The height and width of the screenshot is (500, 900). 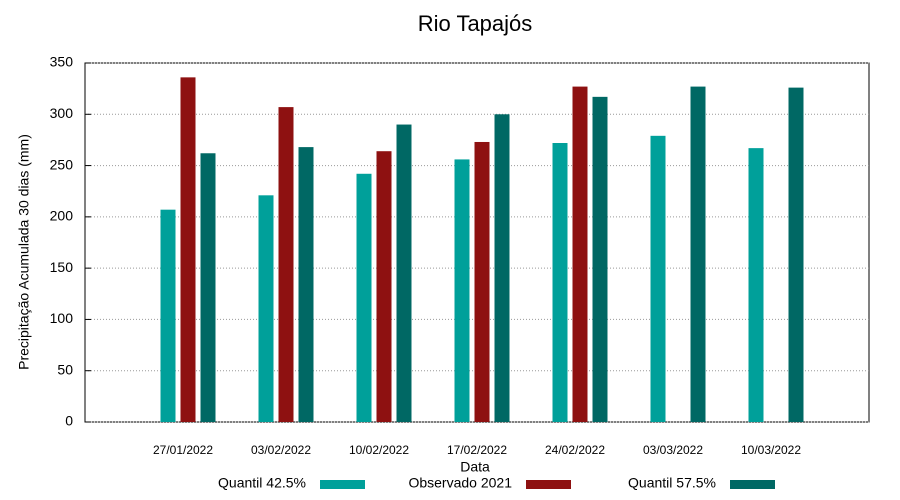 What do you see at coordinates (62, 62) in the screenshot?
I see `y-tick-label: 350` at bounding box center [62, 62].